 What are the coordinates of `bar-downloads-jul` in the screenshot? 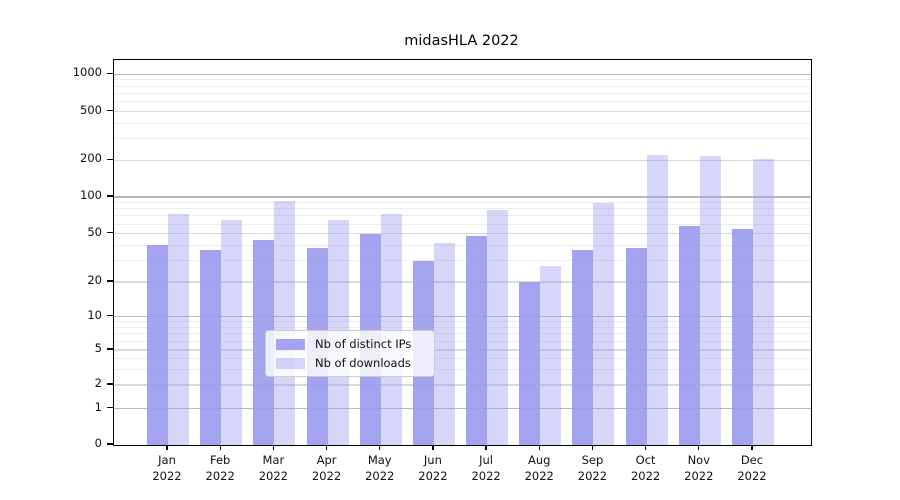 It's located at (498, 327).